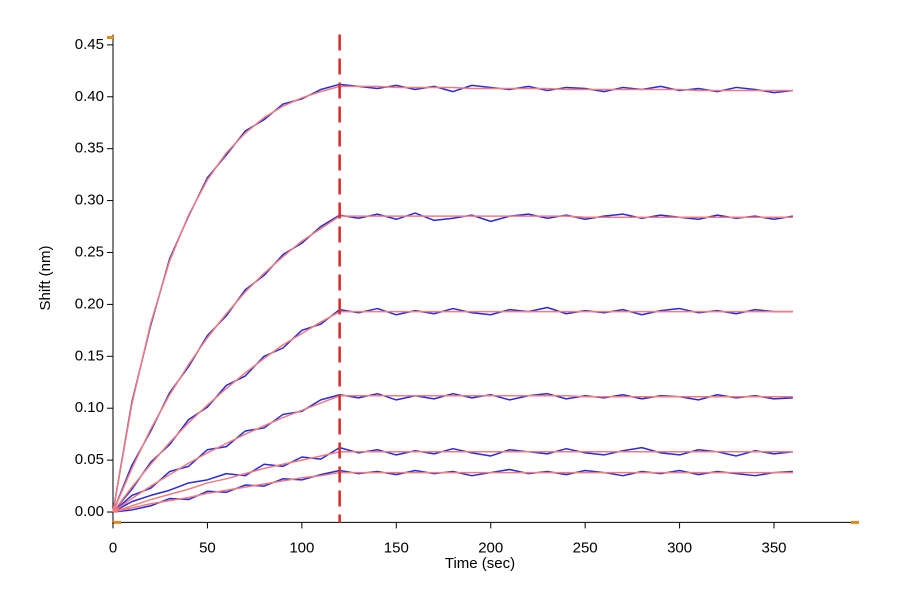 The width and height of the screenshot is (900, 600). Describe the element at coordinates (113, 547) in the screenshot. I see `x-tick-label: 0` at that location.